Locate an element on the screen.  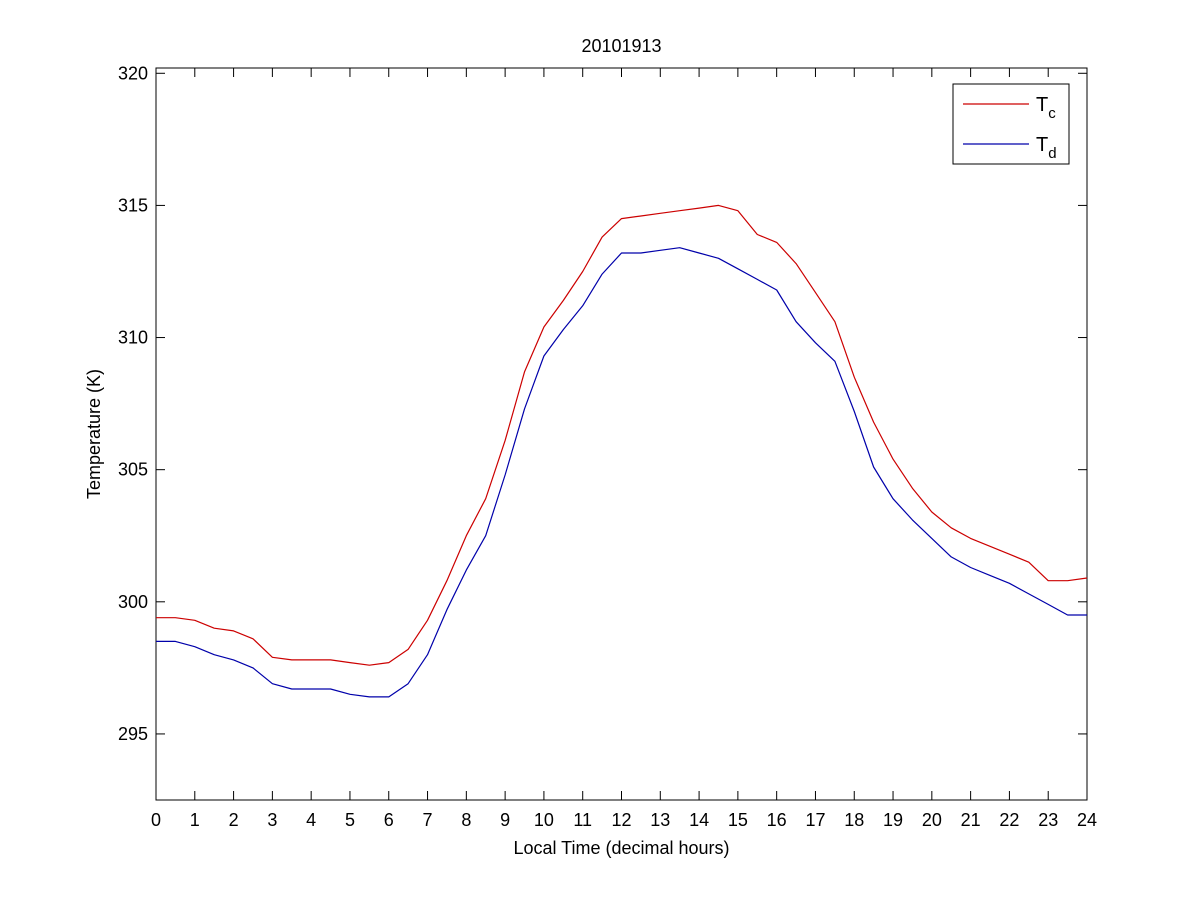
x-tick-label: 18 is located at coordinates (854, 820).